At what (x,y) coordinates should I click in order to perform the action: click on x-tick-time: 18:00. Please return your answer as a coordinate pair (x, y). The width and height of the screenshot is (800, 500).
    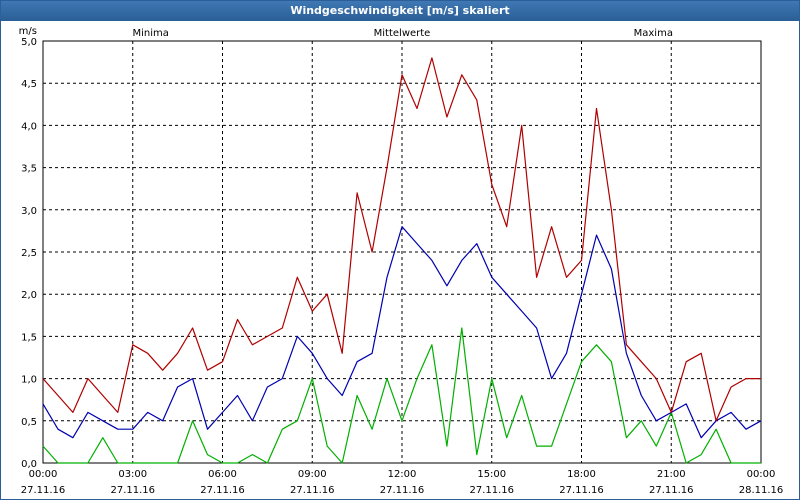
    Looking at the image, I should click on (581, 474).